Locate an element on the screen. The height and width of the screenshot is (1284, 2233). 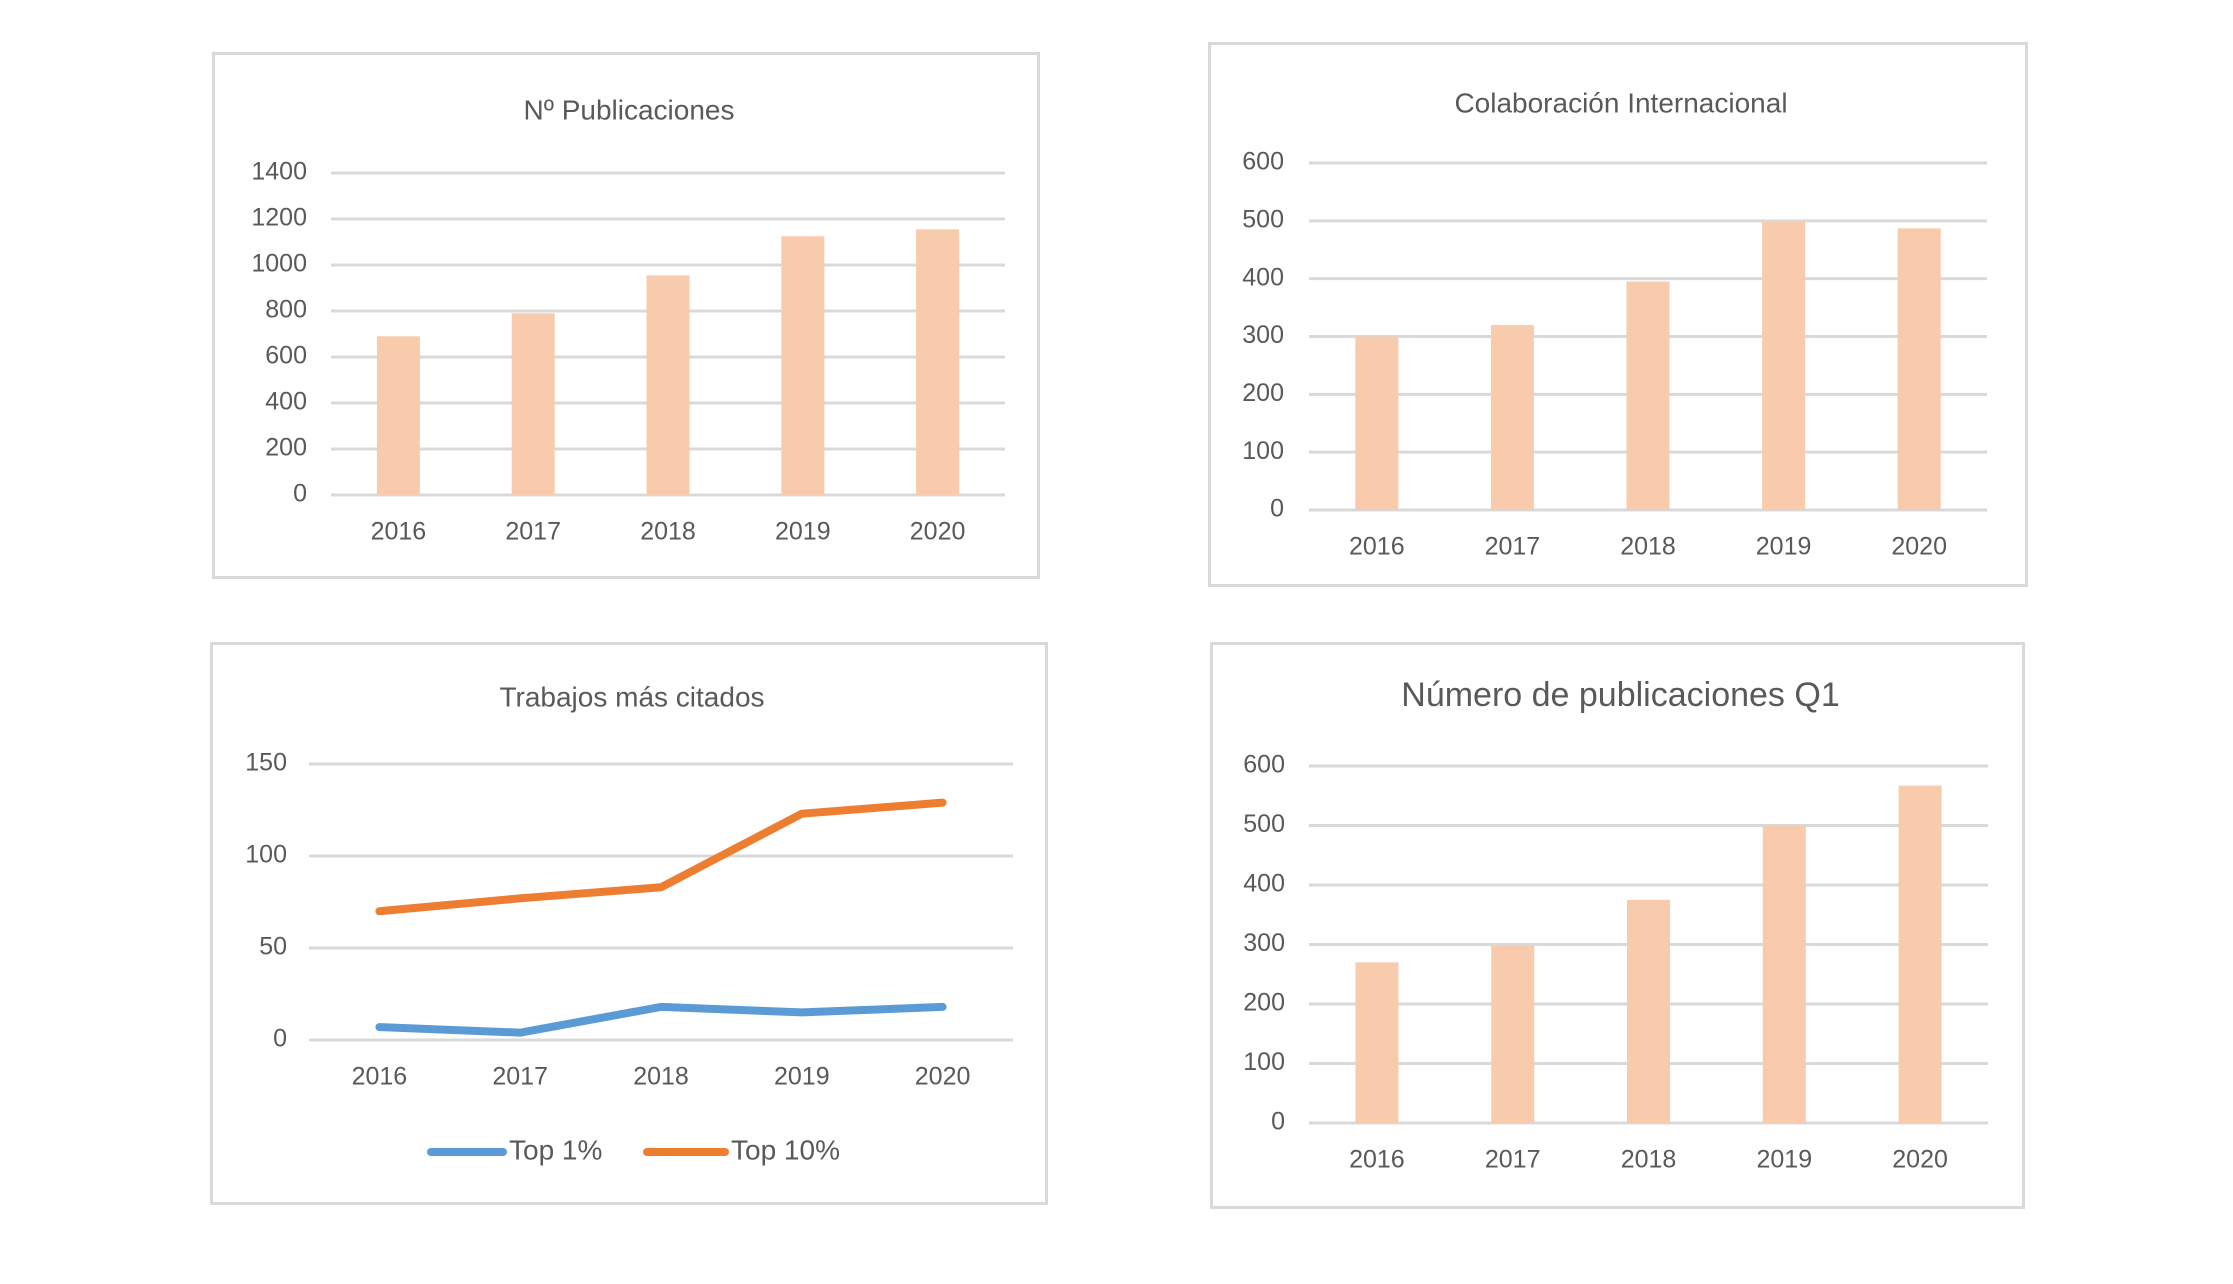
chart-title: Nº Publicaciones is located at coordinates (629, 109).